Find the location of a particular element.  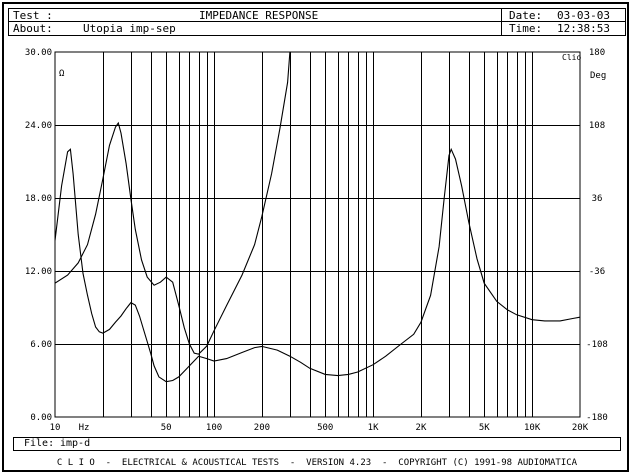

time-label: Time: is located at coordinates (526, 28).